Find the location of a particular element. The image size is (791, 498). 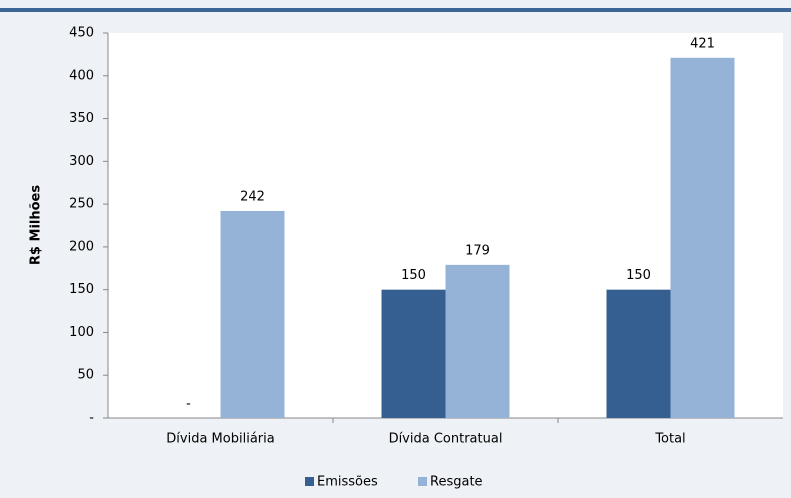

data-label: 242 is located at coordinates (252, 196).